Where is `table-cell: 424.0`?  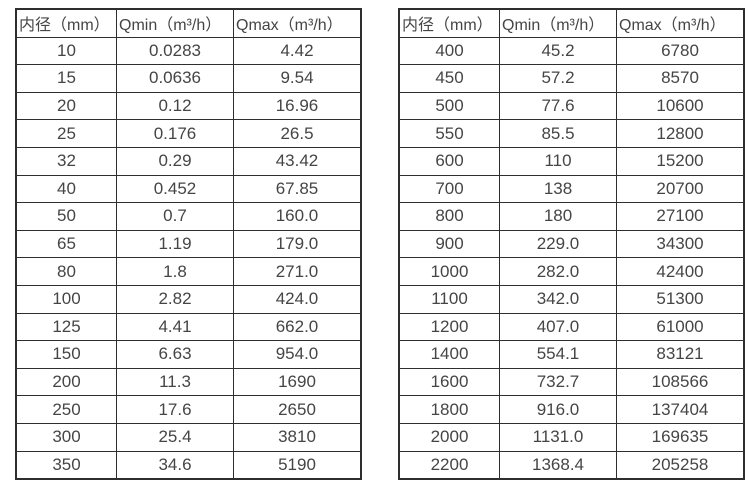 table-cell: 424.0 is located at coordinates (297, 299).